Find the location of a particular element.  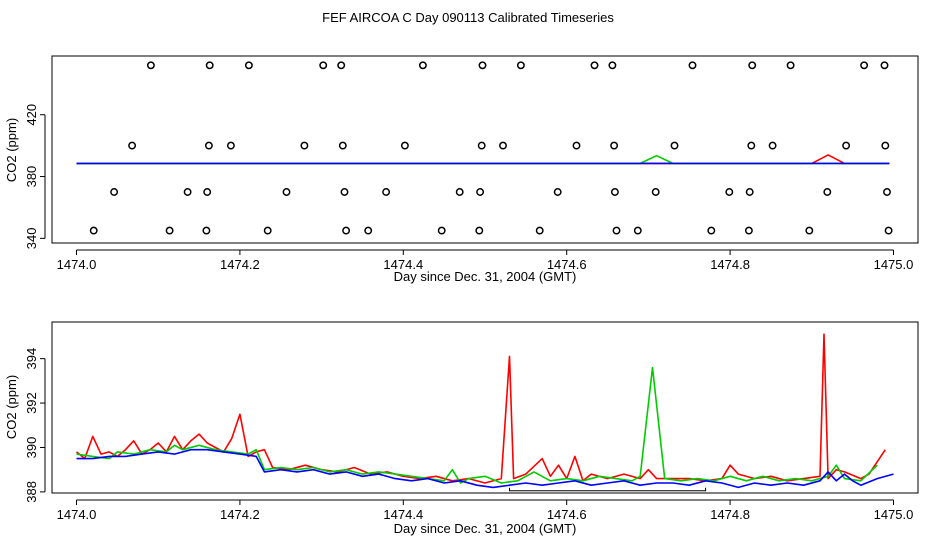

panel-bottom-x-tick-label-5: 1475.0 is located at coordinates (894, 514).